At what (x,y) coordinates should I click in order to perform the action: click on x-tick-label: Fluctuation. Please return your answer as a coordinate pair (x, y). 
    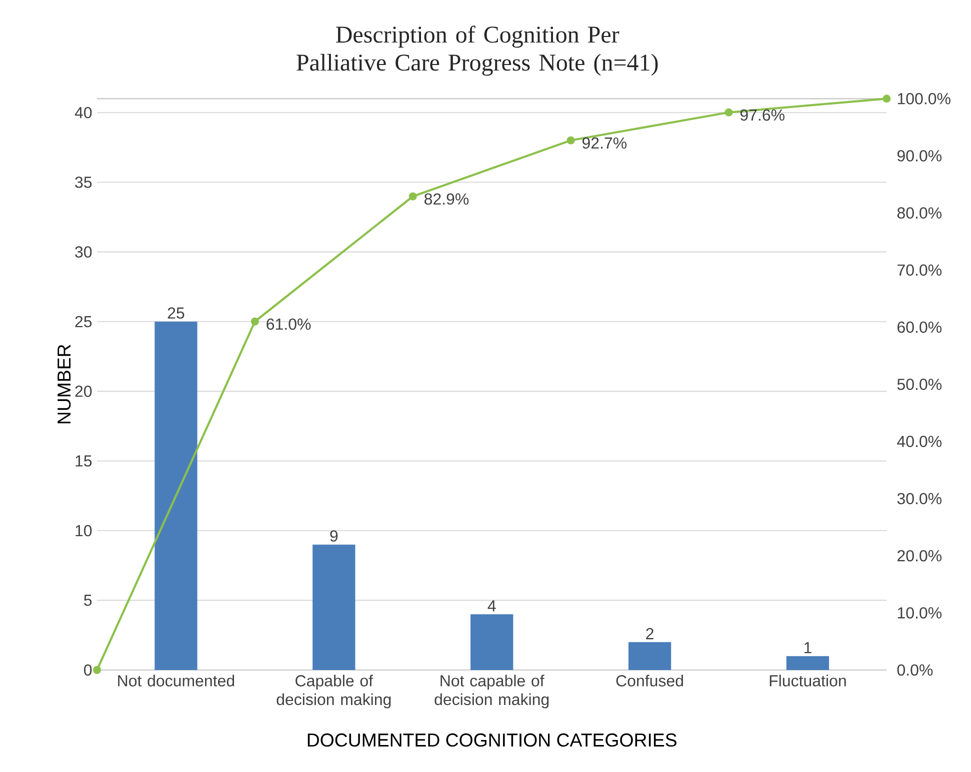
    Looking at the image, I should click on (808, 680).